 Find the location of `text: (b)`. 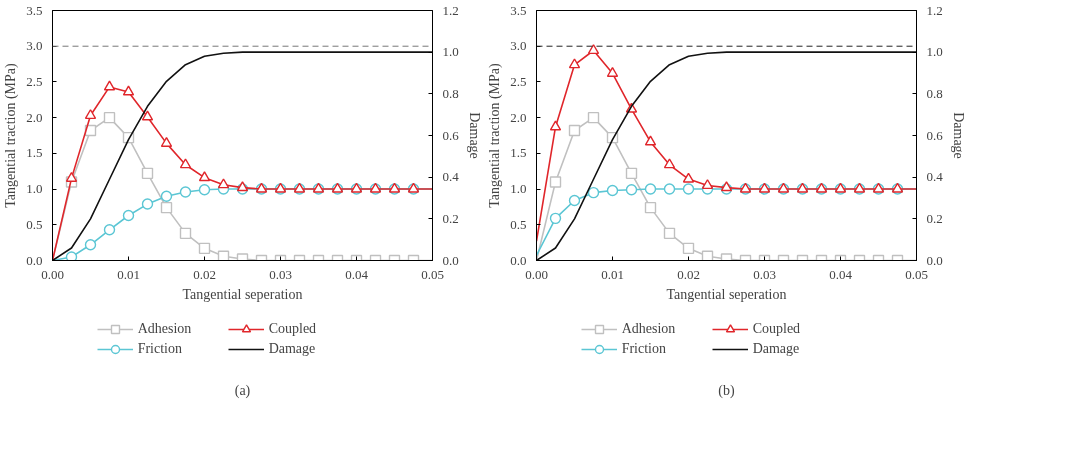

text: (b) is located at coordinates (726, 390).